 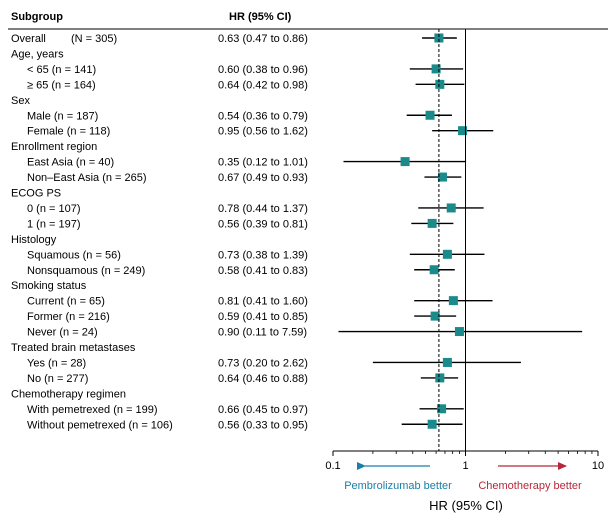 I want to click on subgroup-label: Squamous (n = 56), so click(x=74, y=255).